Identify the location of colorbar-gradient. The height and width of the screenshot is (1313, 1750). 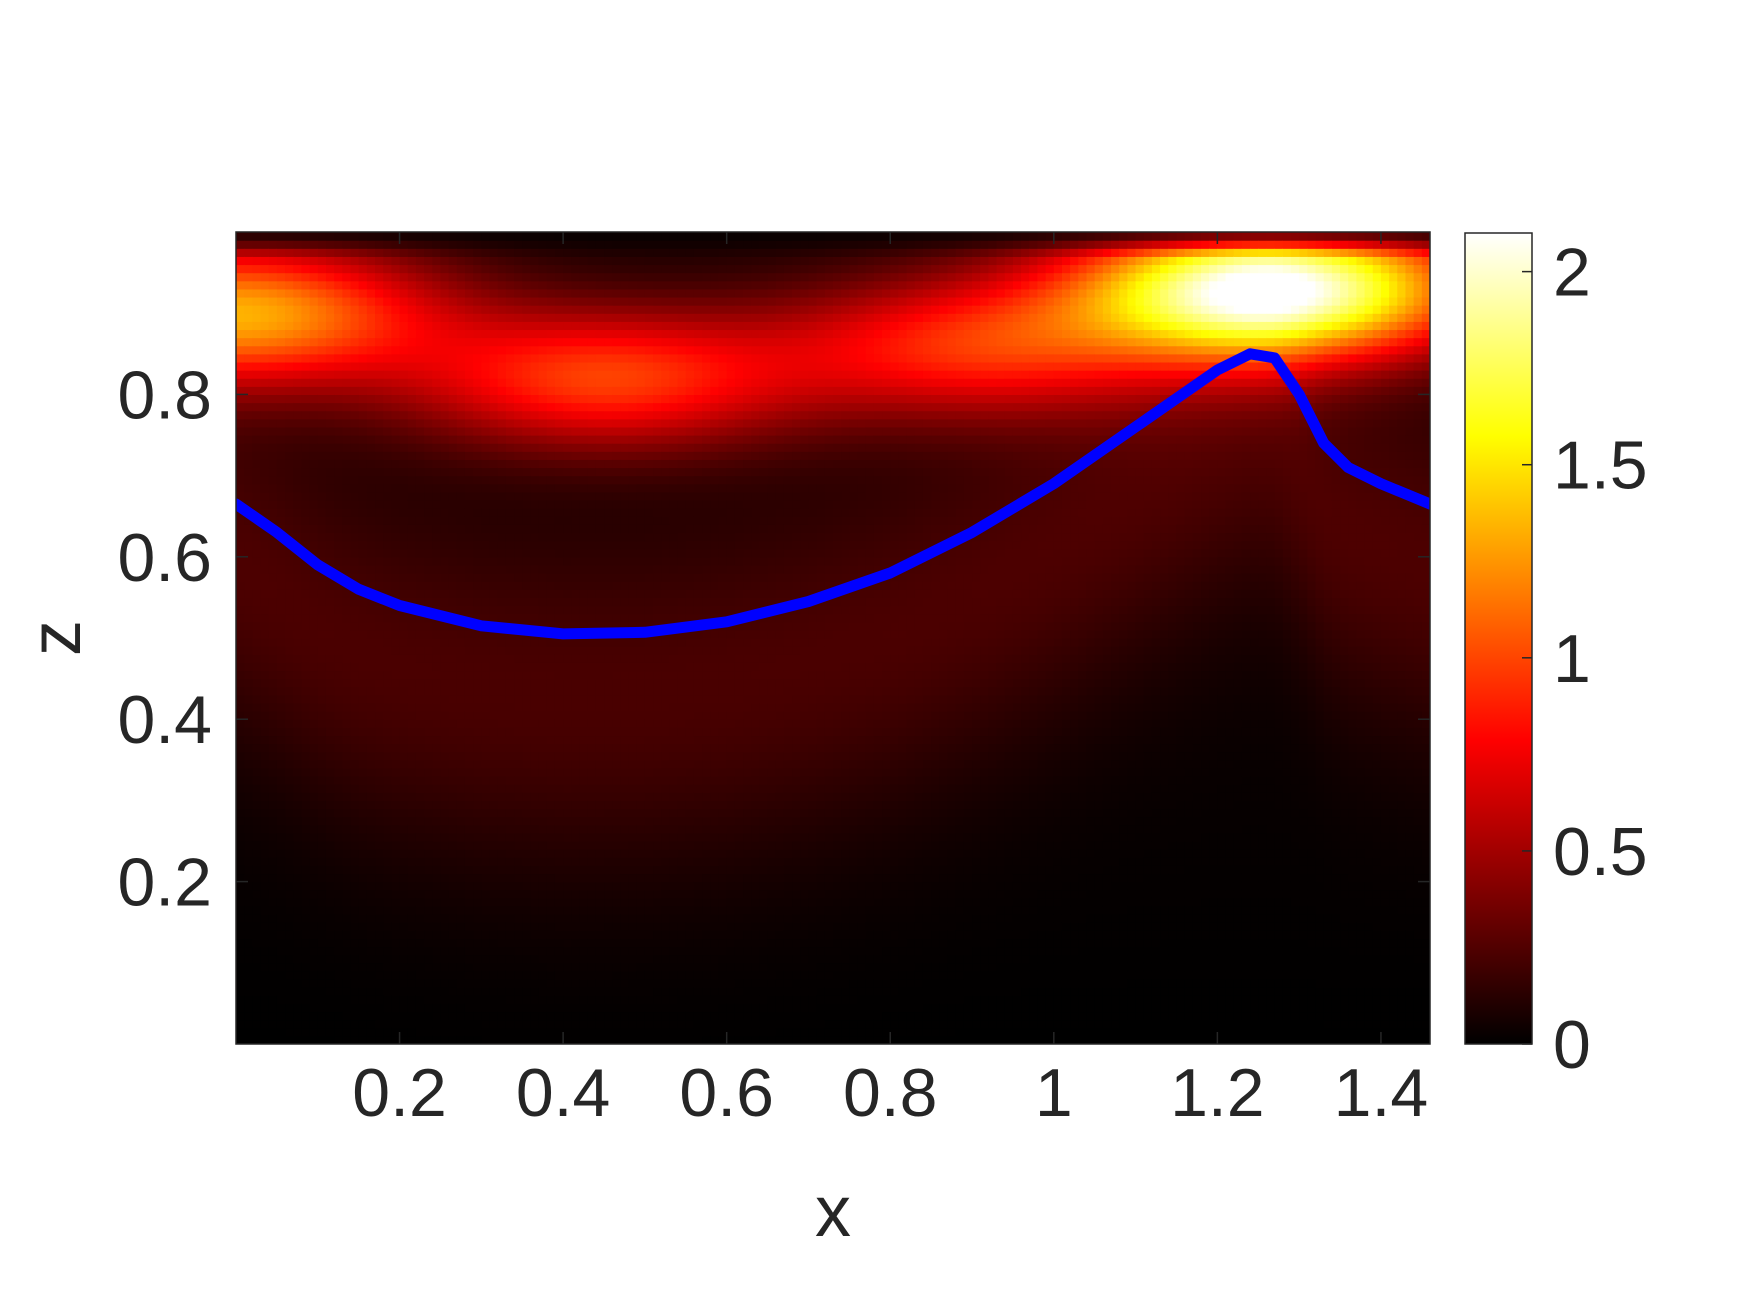
(1498, 638).